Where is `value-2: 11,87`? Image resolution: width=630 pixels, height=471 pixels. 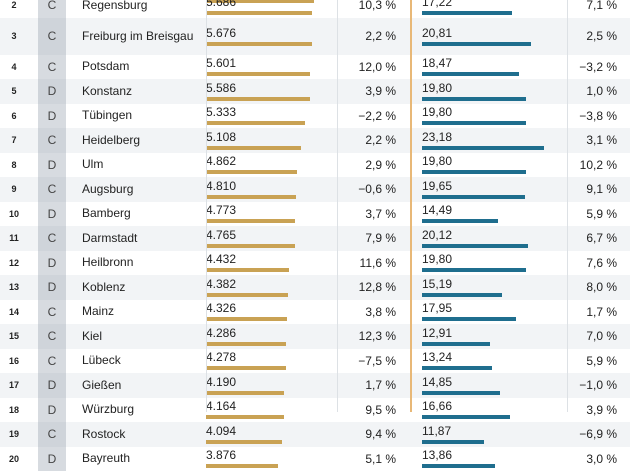
value-2: 11,87 is located at coordinates (436, 431).